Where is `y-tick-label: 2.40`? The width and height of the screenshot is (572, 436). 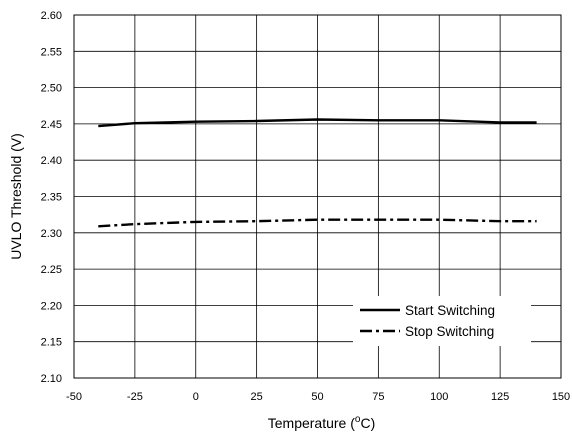 y-tick-label: 2.40 is located at coordinates (51, 161).